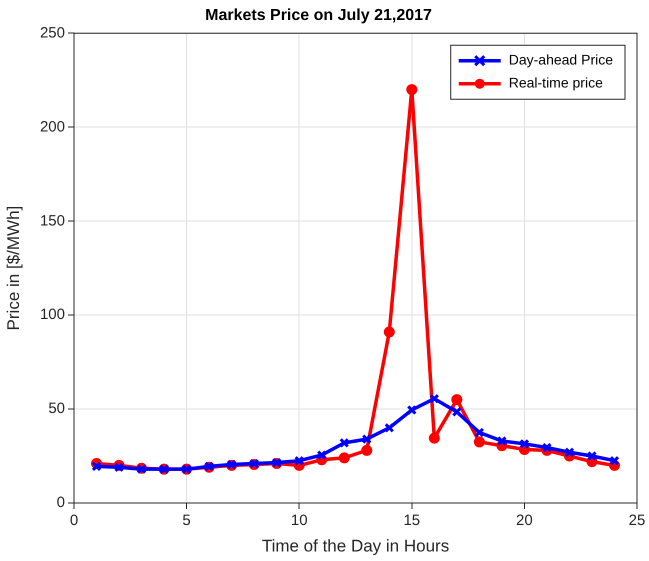 The height and width of the screenshot is (561, 649). What do you see at coordinates (186, 521) in the screenshot?
I see `x-tick-label: 5` at bounding box center [186, 521].